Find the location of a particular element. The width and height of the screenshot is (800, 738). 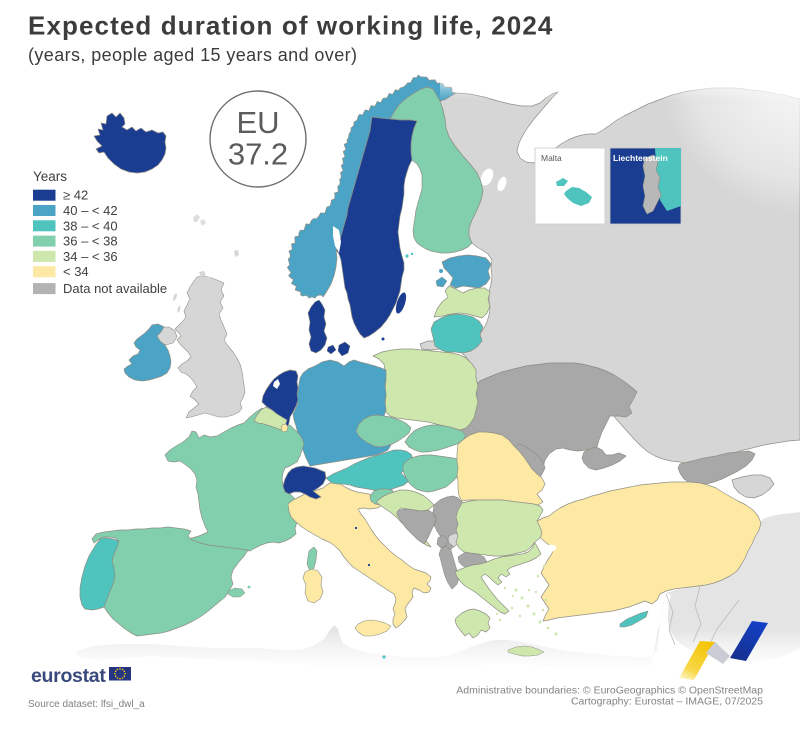

svg-text: 40 – < 42 is located at coordinates (90, 210).